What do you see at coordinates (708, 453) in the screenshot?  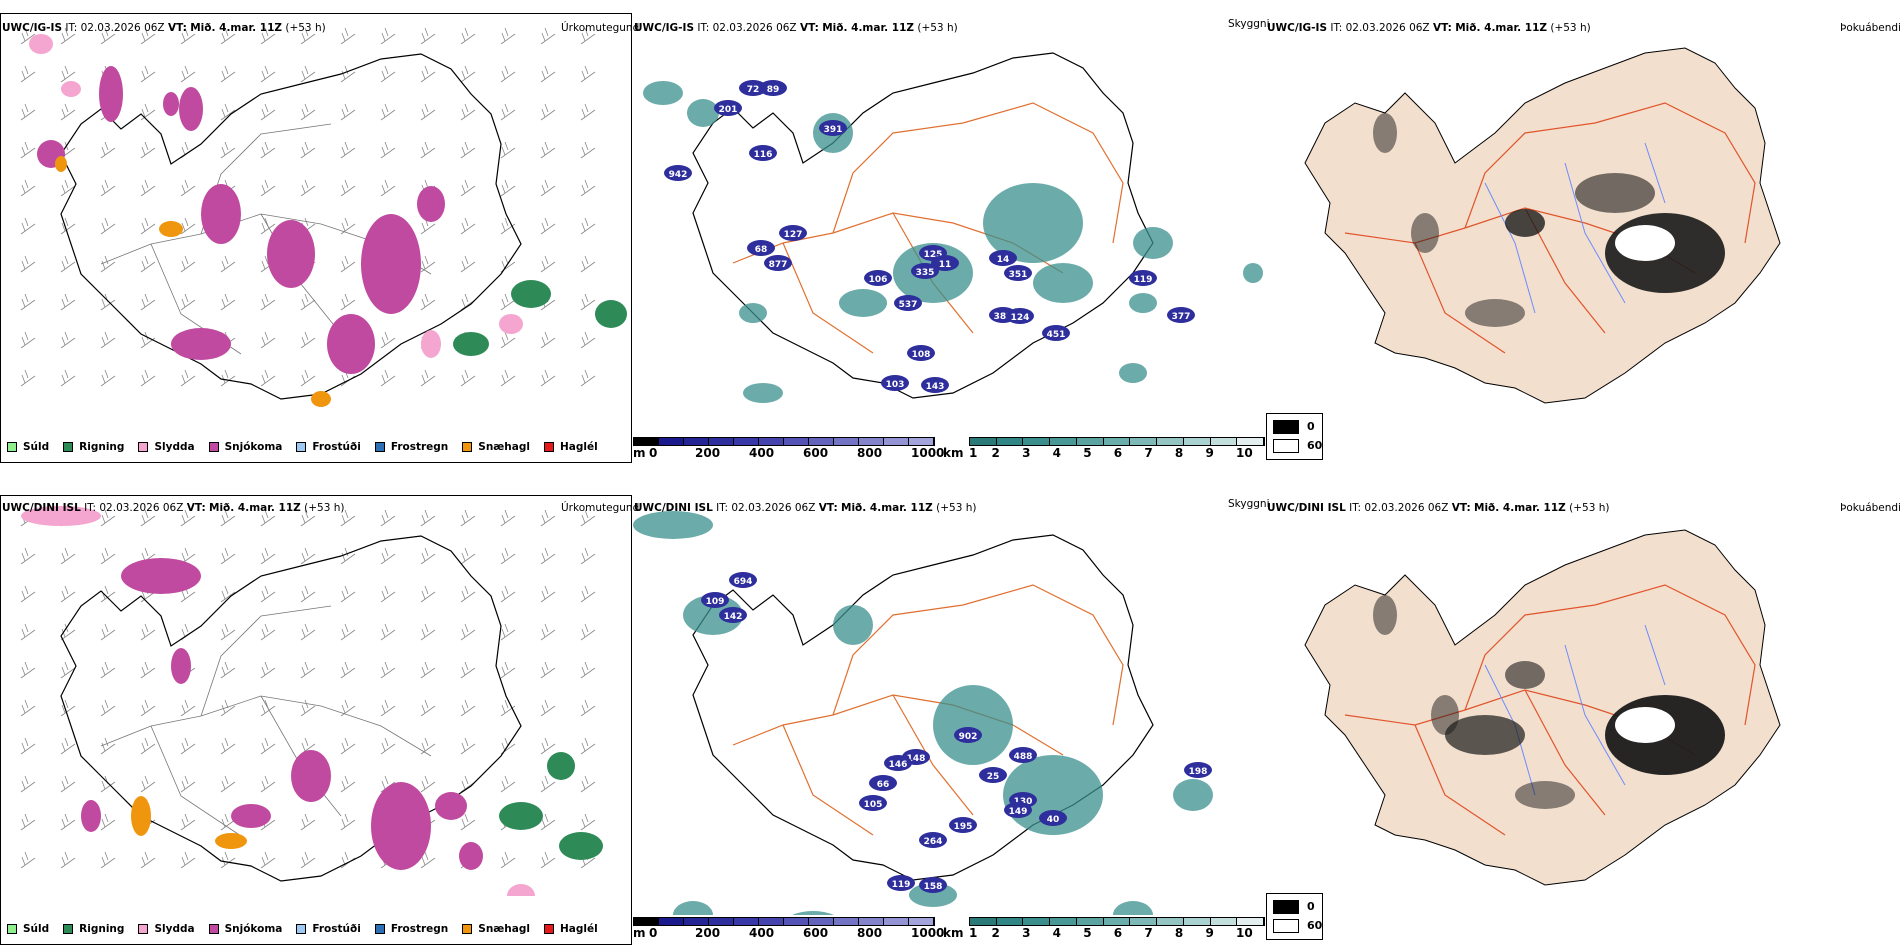 I see `colorbar-tick: 200` at bounding box center [708, 453].